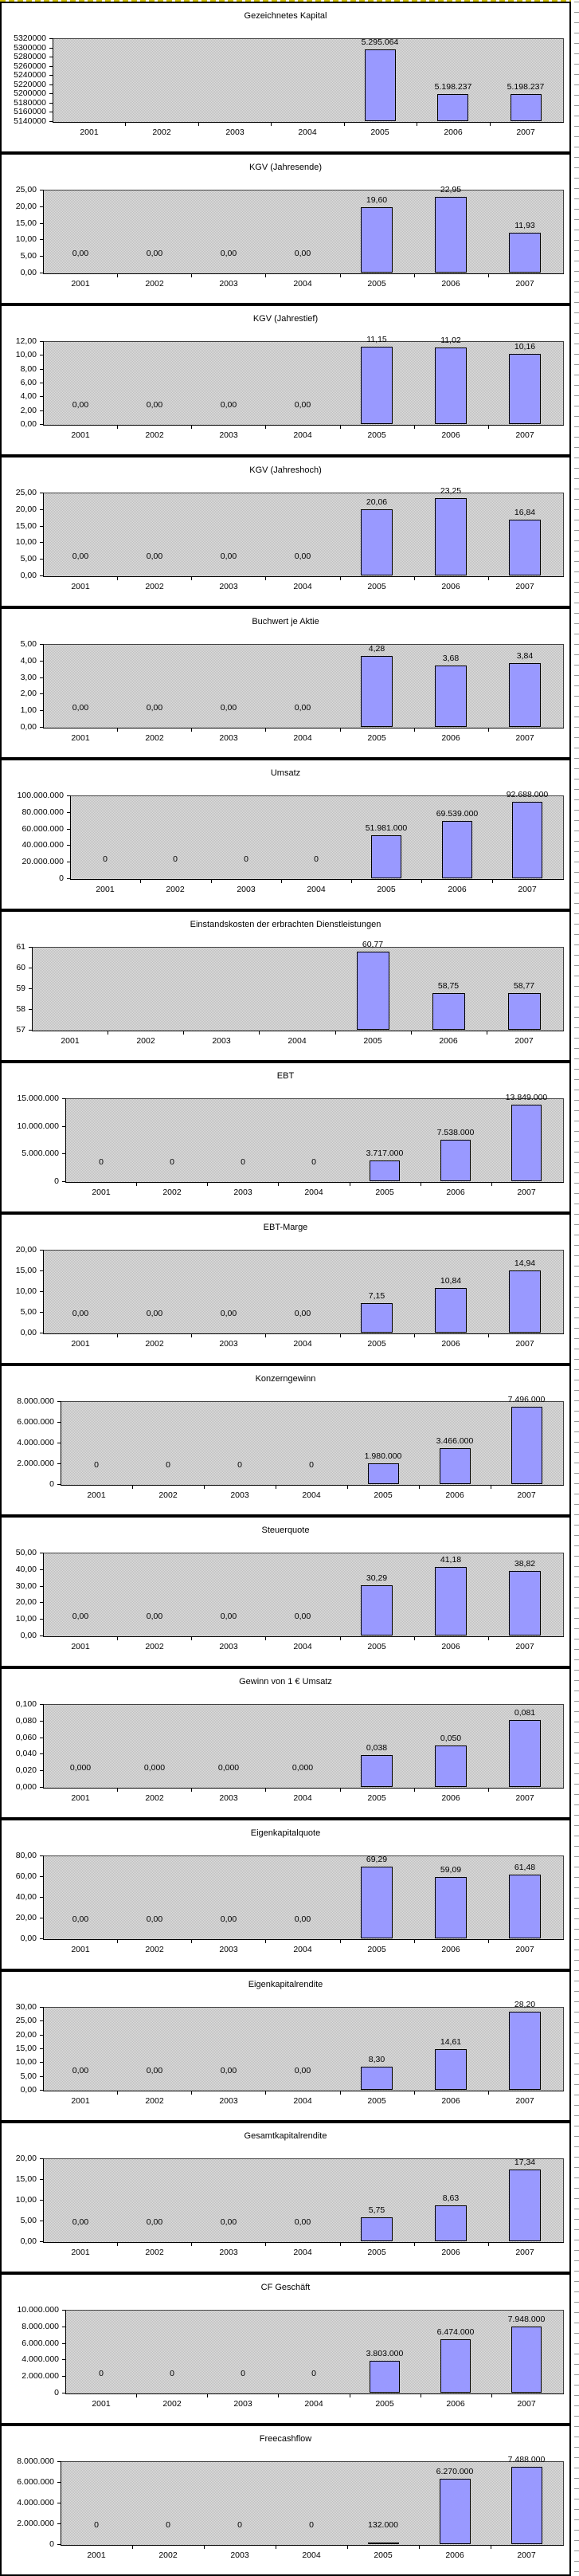 The height and width of the screenshot is (2576, 579). What do you see at coordinates (29, 256) in the screenshot?
I see `y-tick-label: 5,00` at bounding box center [29, 256].